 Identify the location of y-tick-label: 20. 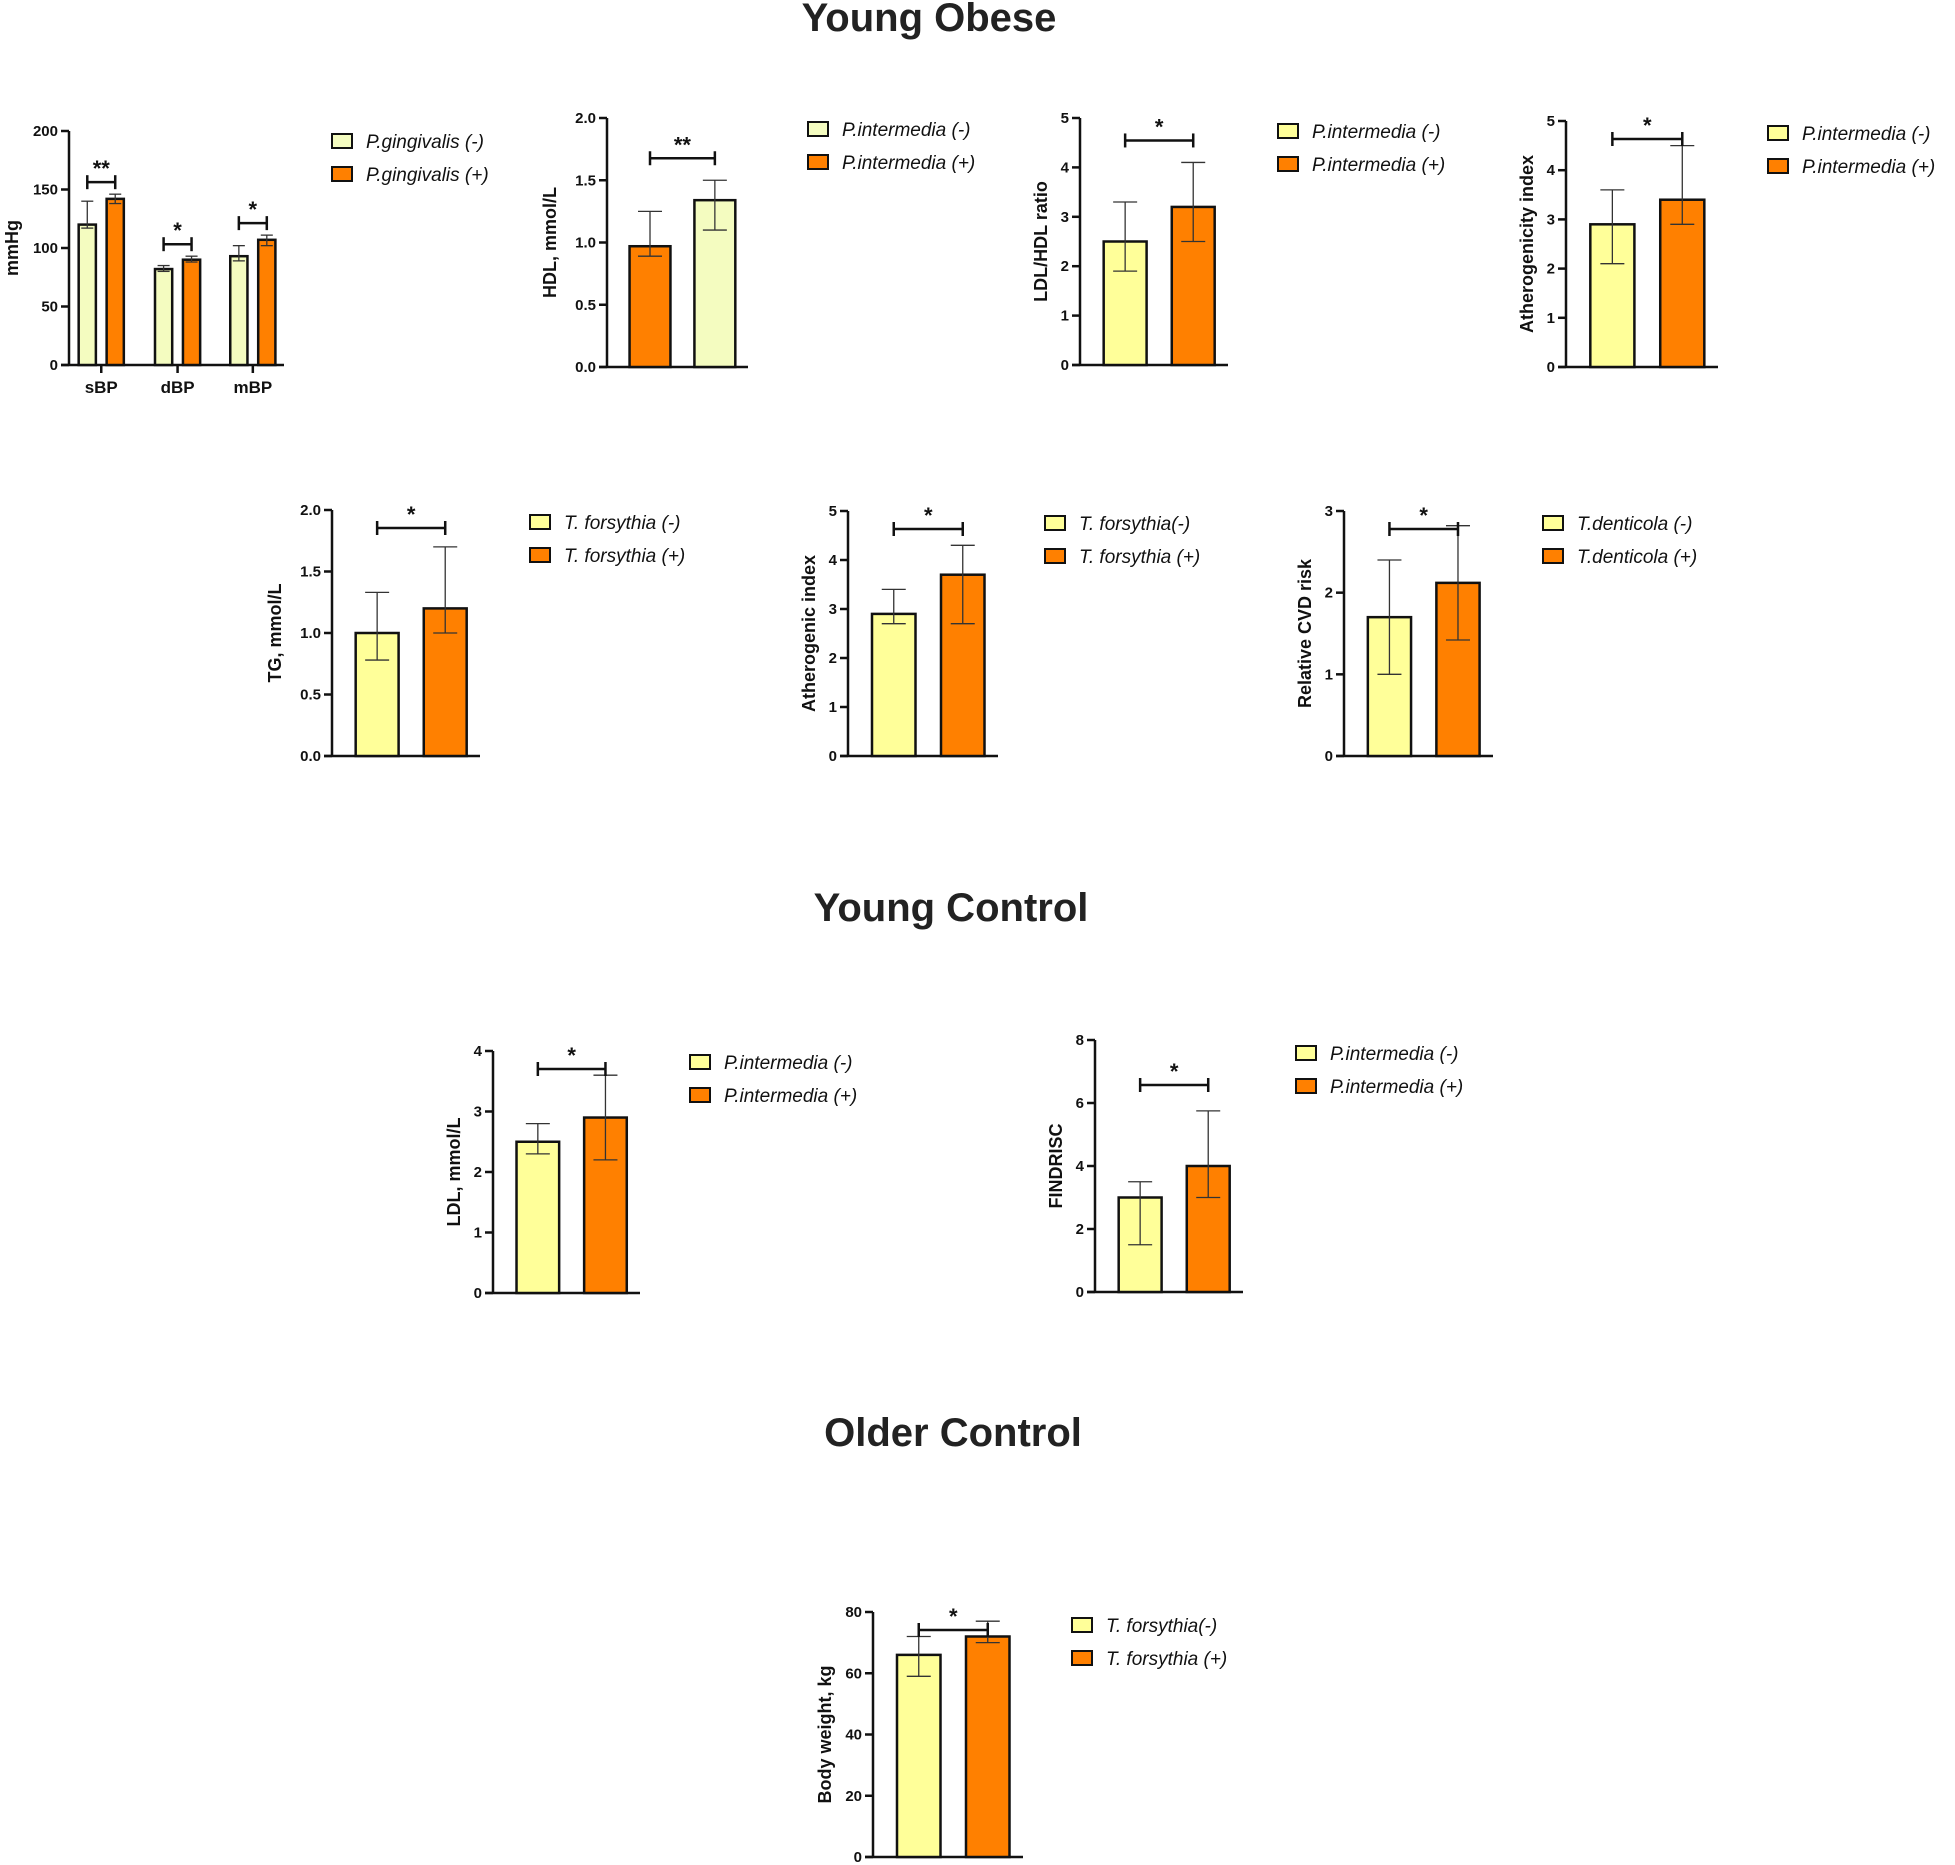
(853, 1796).